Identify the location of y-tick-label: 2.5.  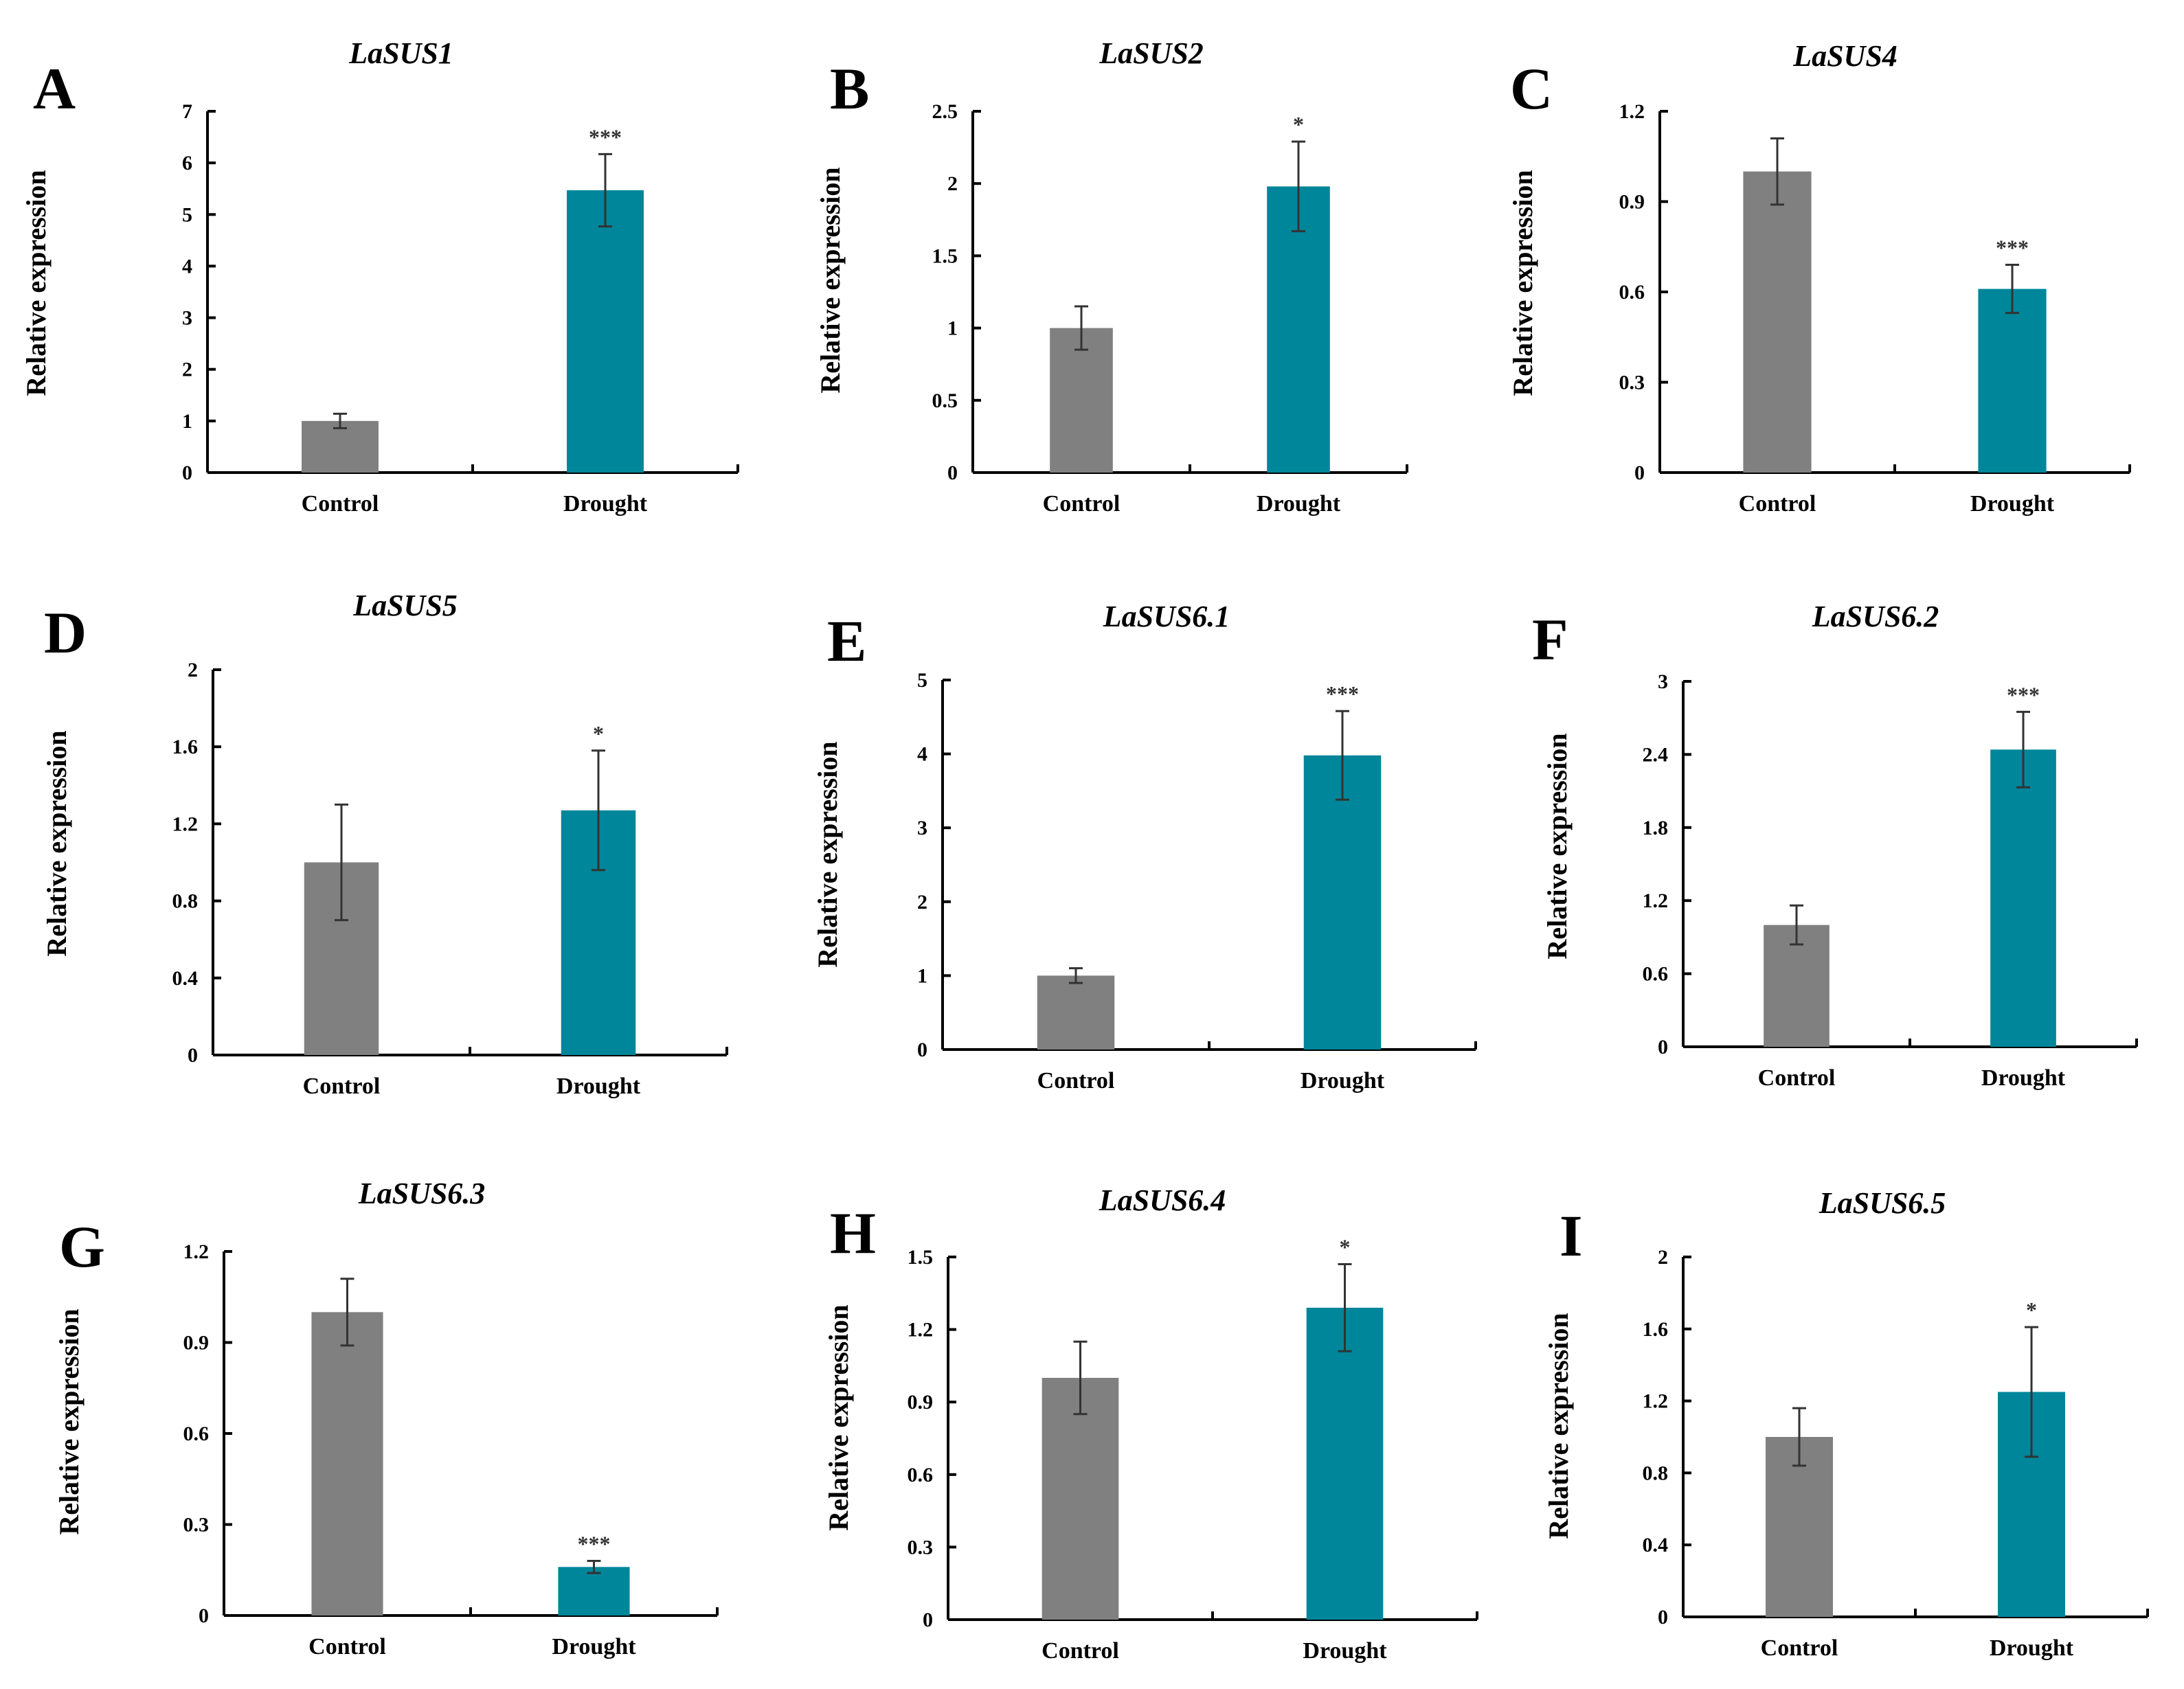
(945, 111).